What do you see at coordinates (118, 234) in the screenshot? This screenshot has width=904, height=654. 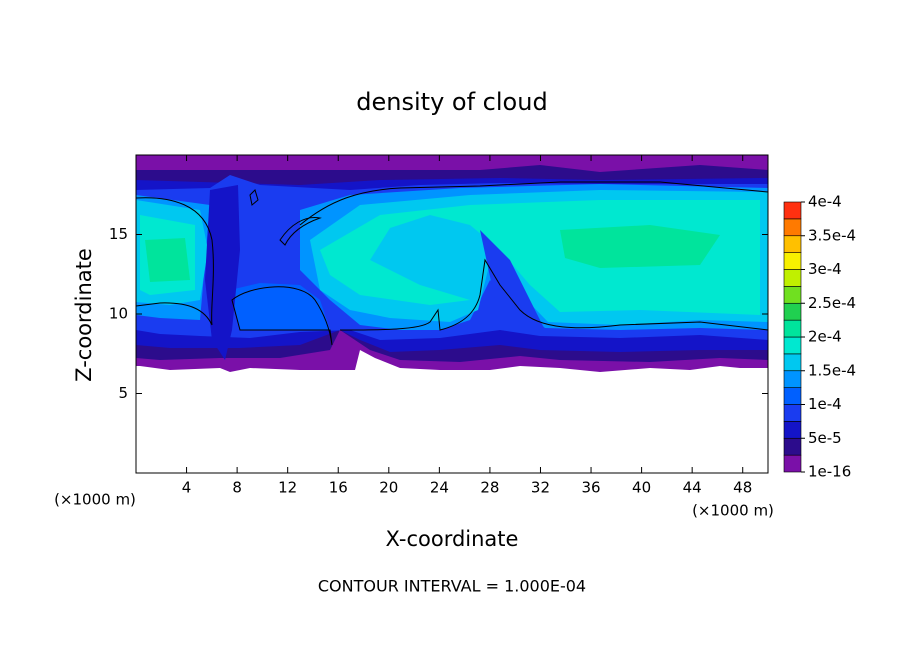 I see `y-tick-label: 15` at bounding box center [118, 234].